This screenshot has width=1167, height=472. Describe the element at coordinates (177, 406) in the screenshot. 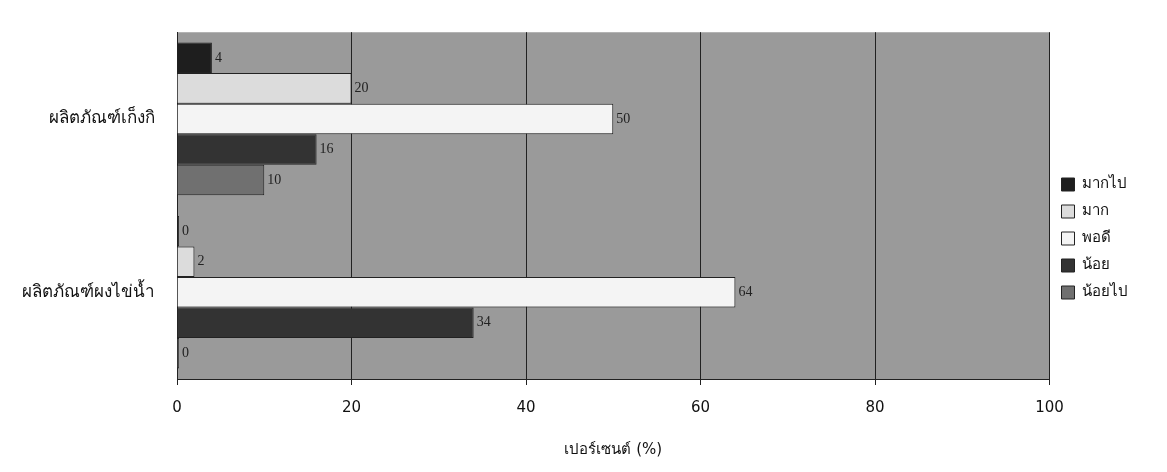

I see `x-tick-label: 0` at that location.